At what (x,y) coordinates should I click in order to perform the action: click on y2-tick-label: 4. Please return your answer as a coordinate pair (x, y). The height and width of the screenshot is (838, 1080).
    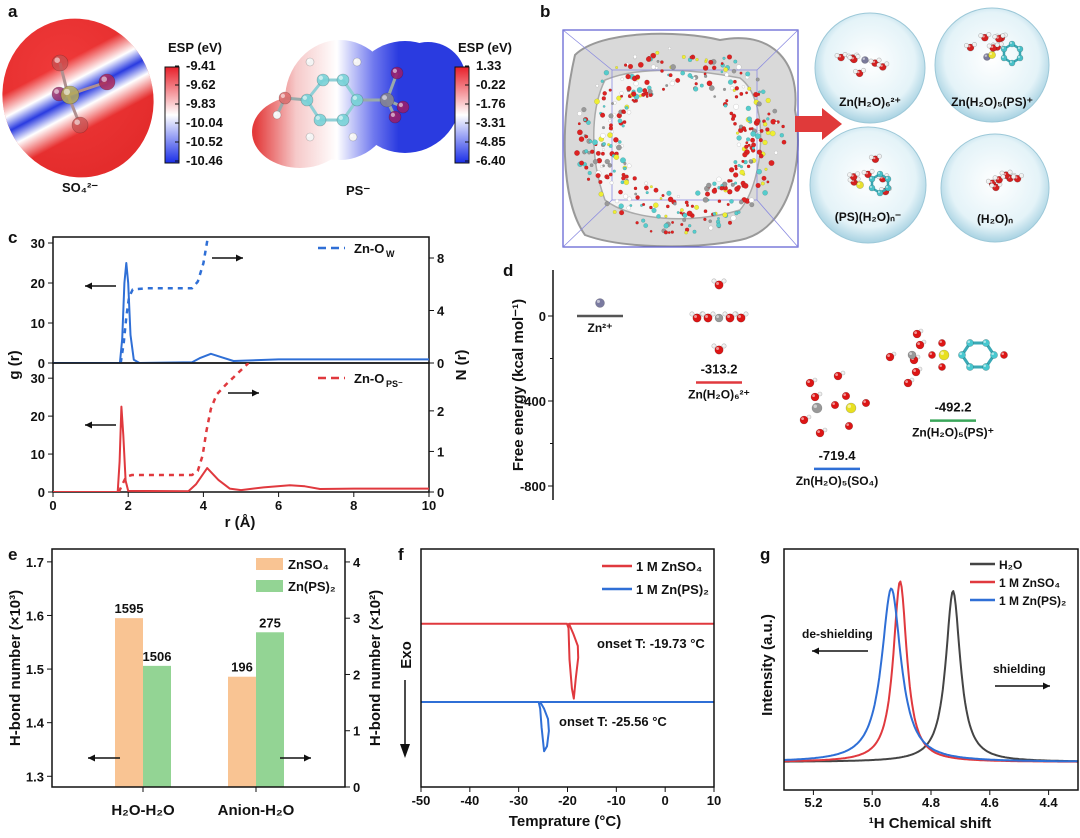
    Looking at the image, I should click on (357, 562).